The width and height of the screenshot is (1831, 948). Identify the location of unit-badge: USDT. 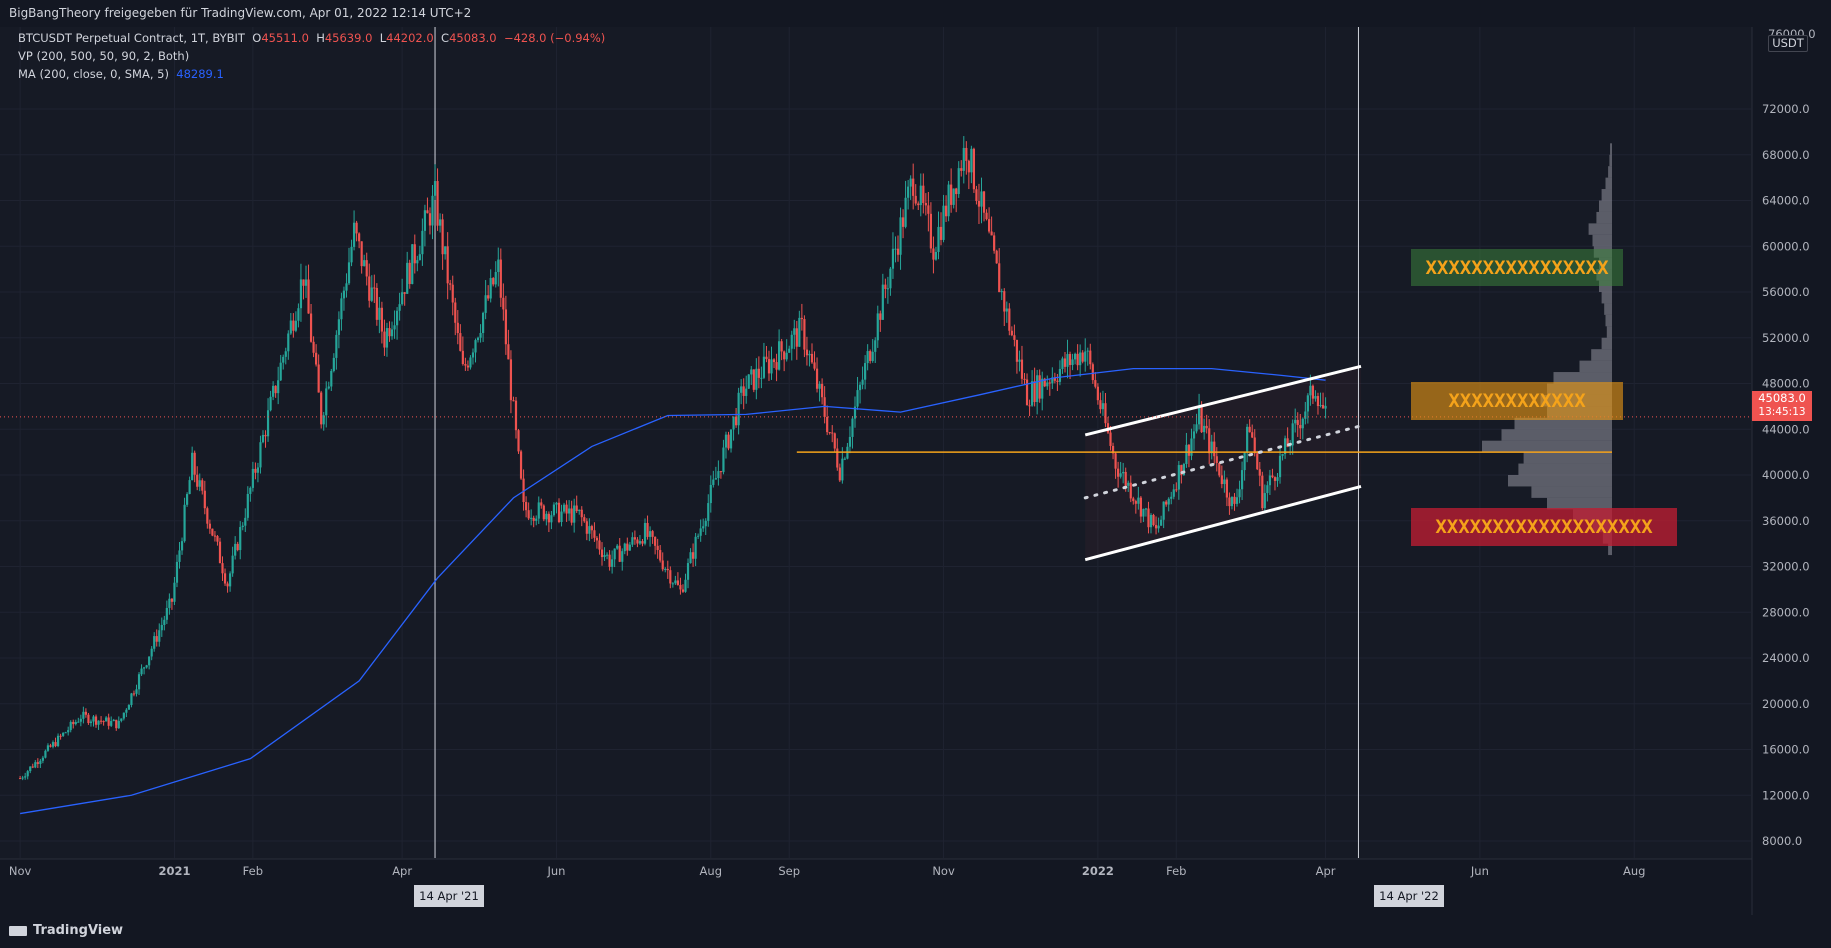
(1788, 43).